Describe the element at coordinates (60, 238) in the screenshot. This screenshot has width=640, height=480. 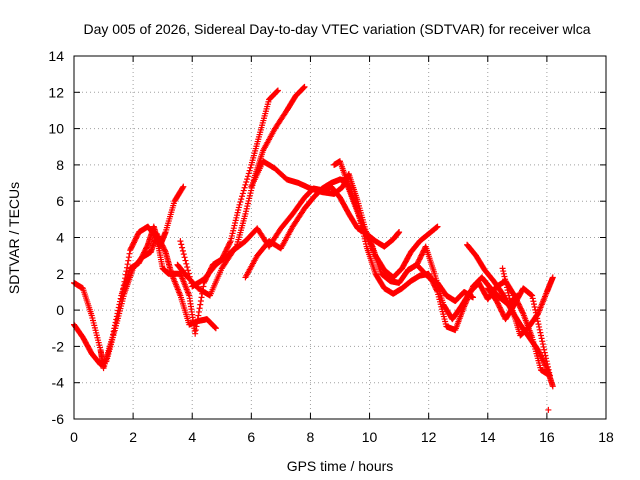
I see `y-tick-label: 4` at that location.